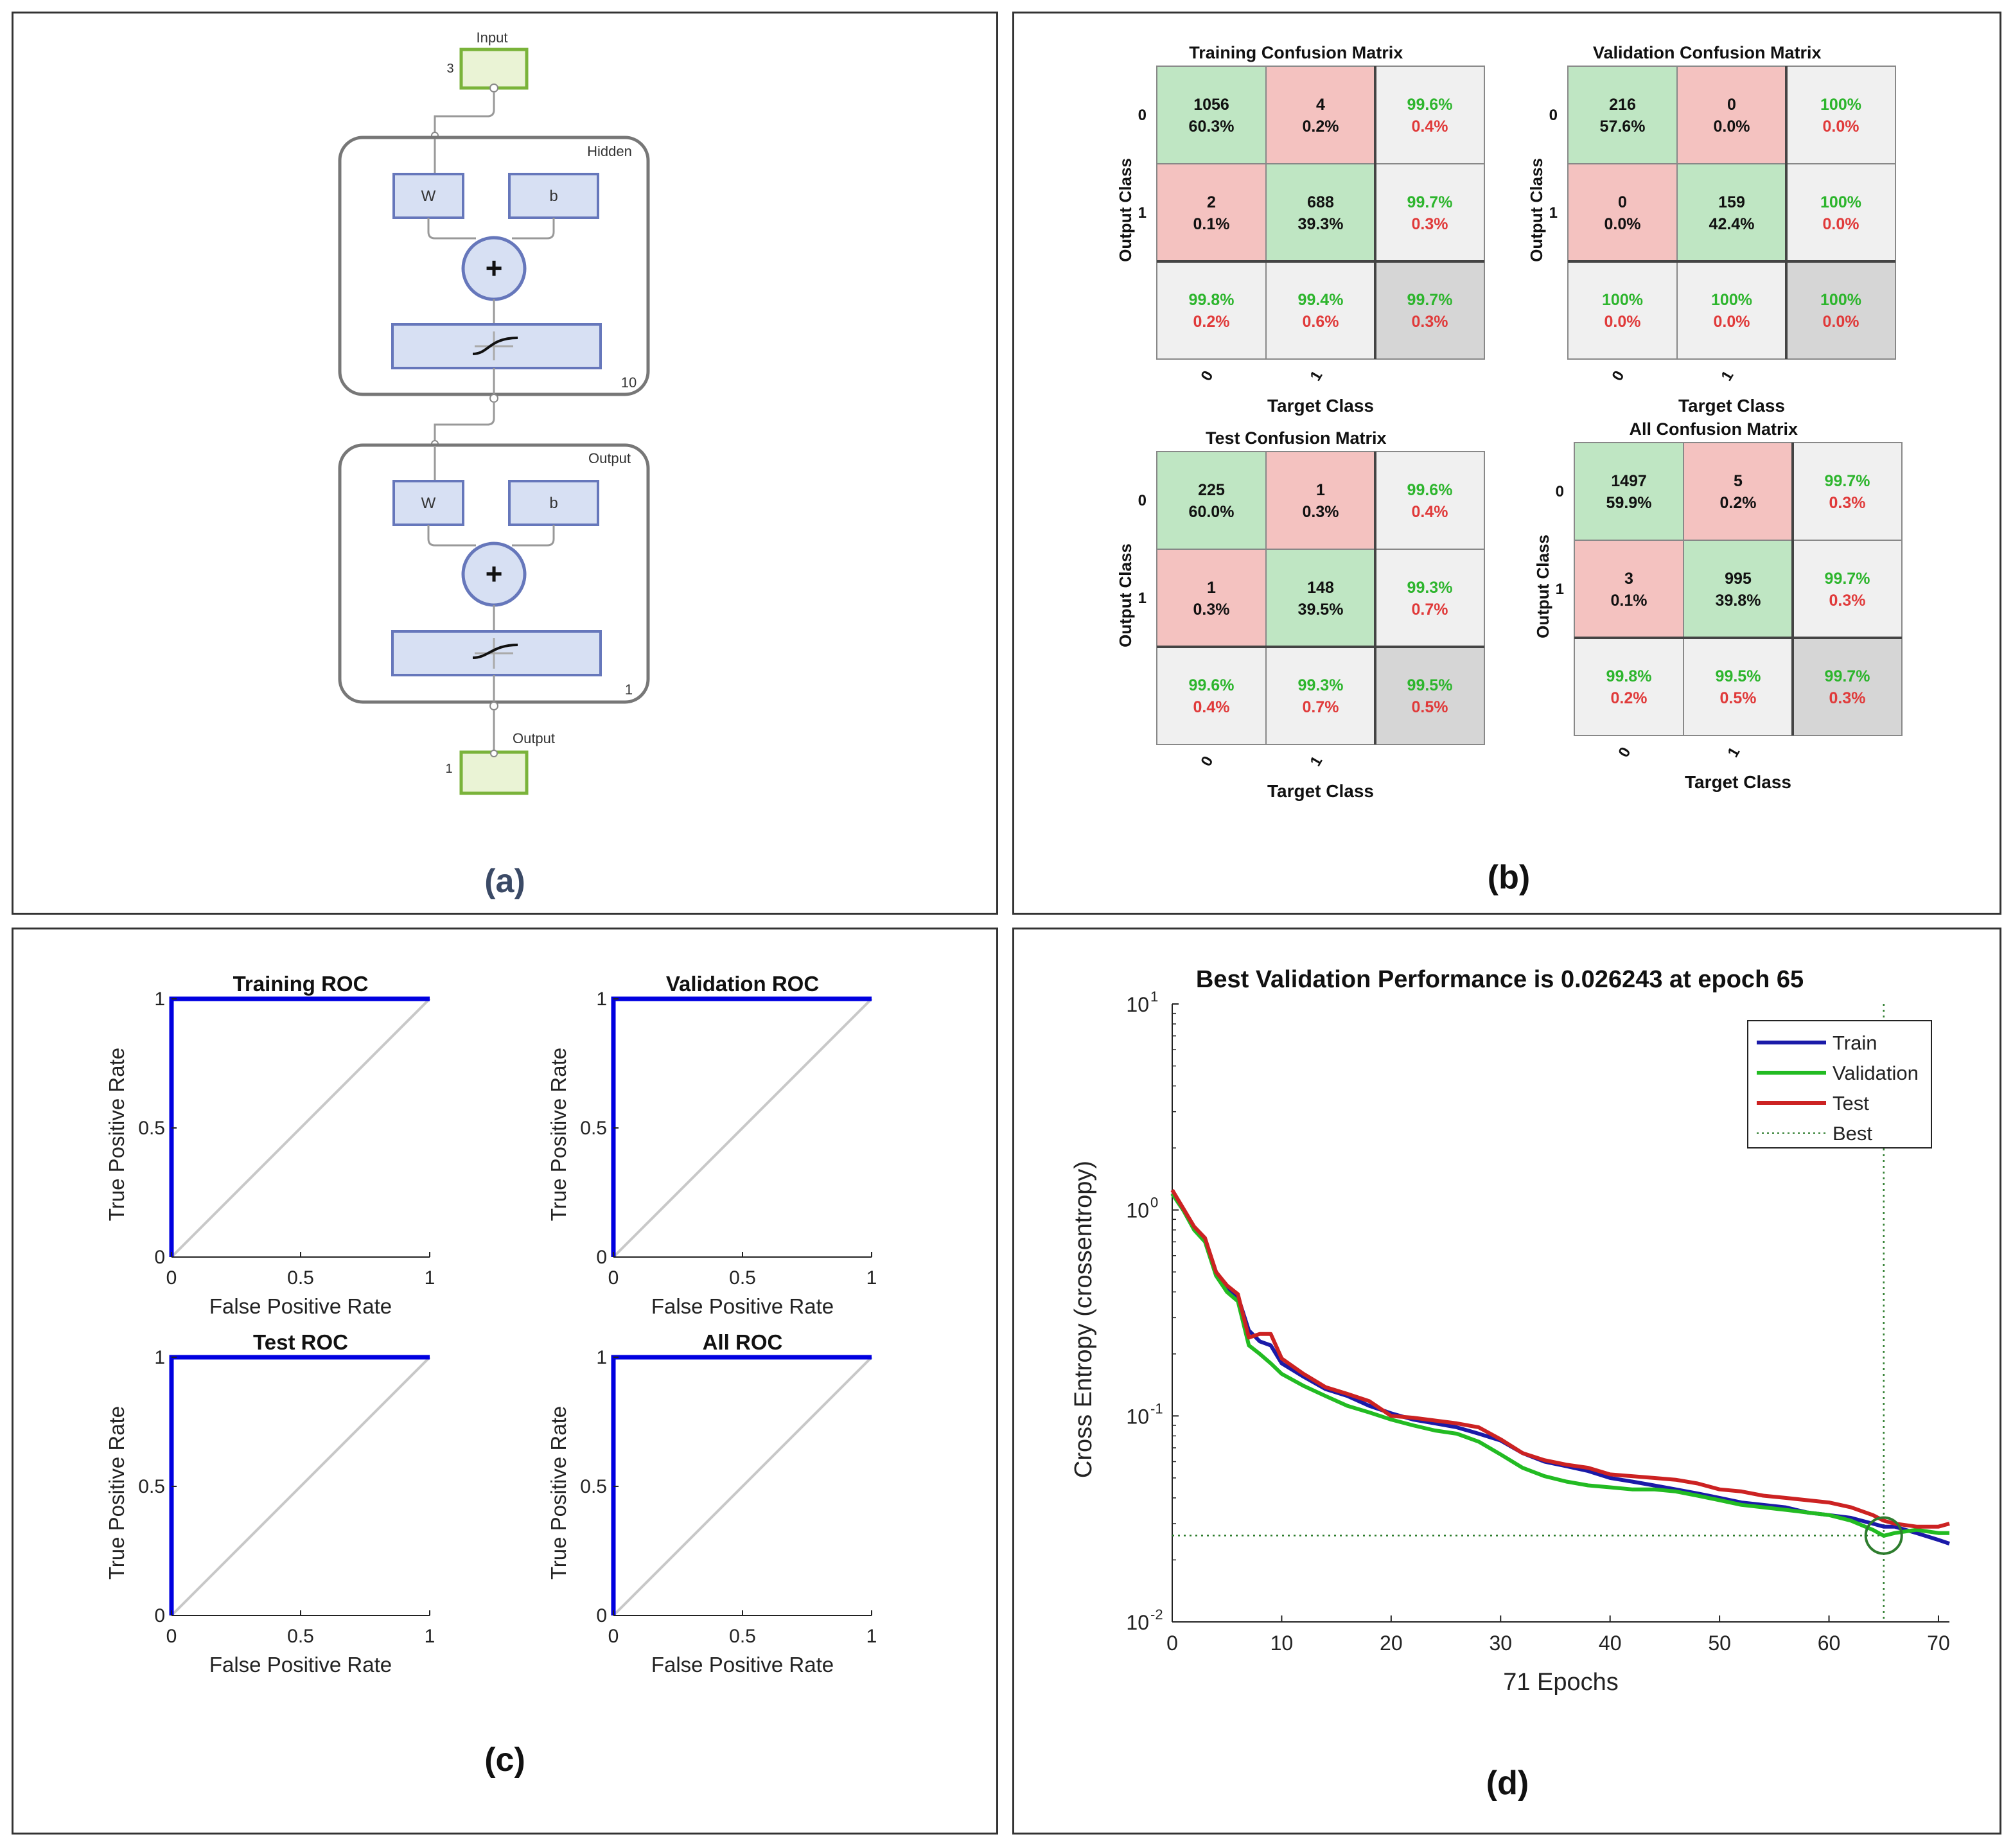 The image size is (2013, 1848). I want to click on cm-percent: 0.0%, so click(1622, 224).